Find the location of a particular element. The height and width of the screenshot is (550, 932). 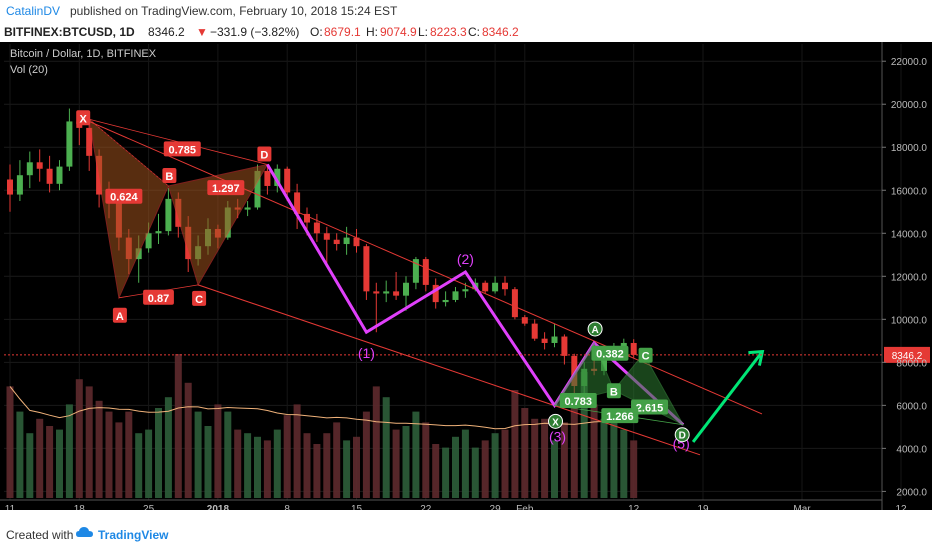

price-tick-label: 20000.0 is located at coordinates (909, 105).